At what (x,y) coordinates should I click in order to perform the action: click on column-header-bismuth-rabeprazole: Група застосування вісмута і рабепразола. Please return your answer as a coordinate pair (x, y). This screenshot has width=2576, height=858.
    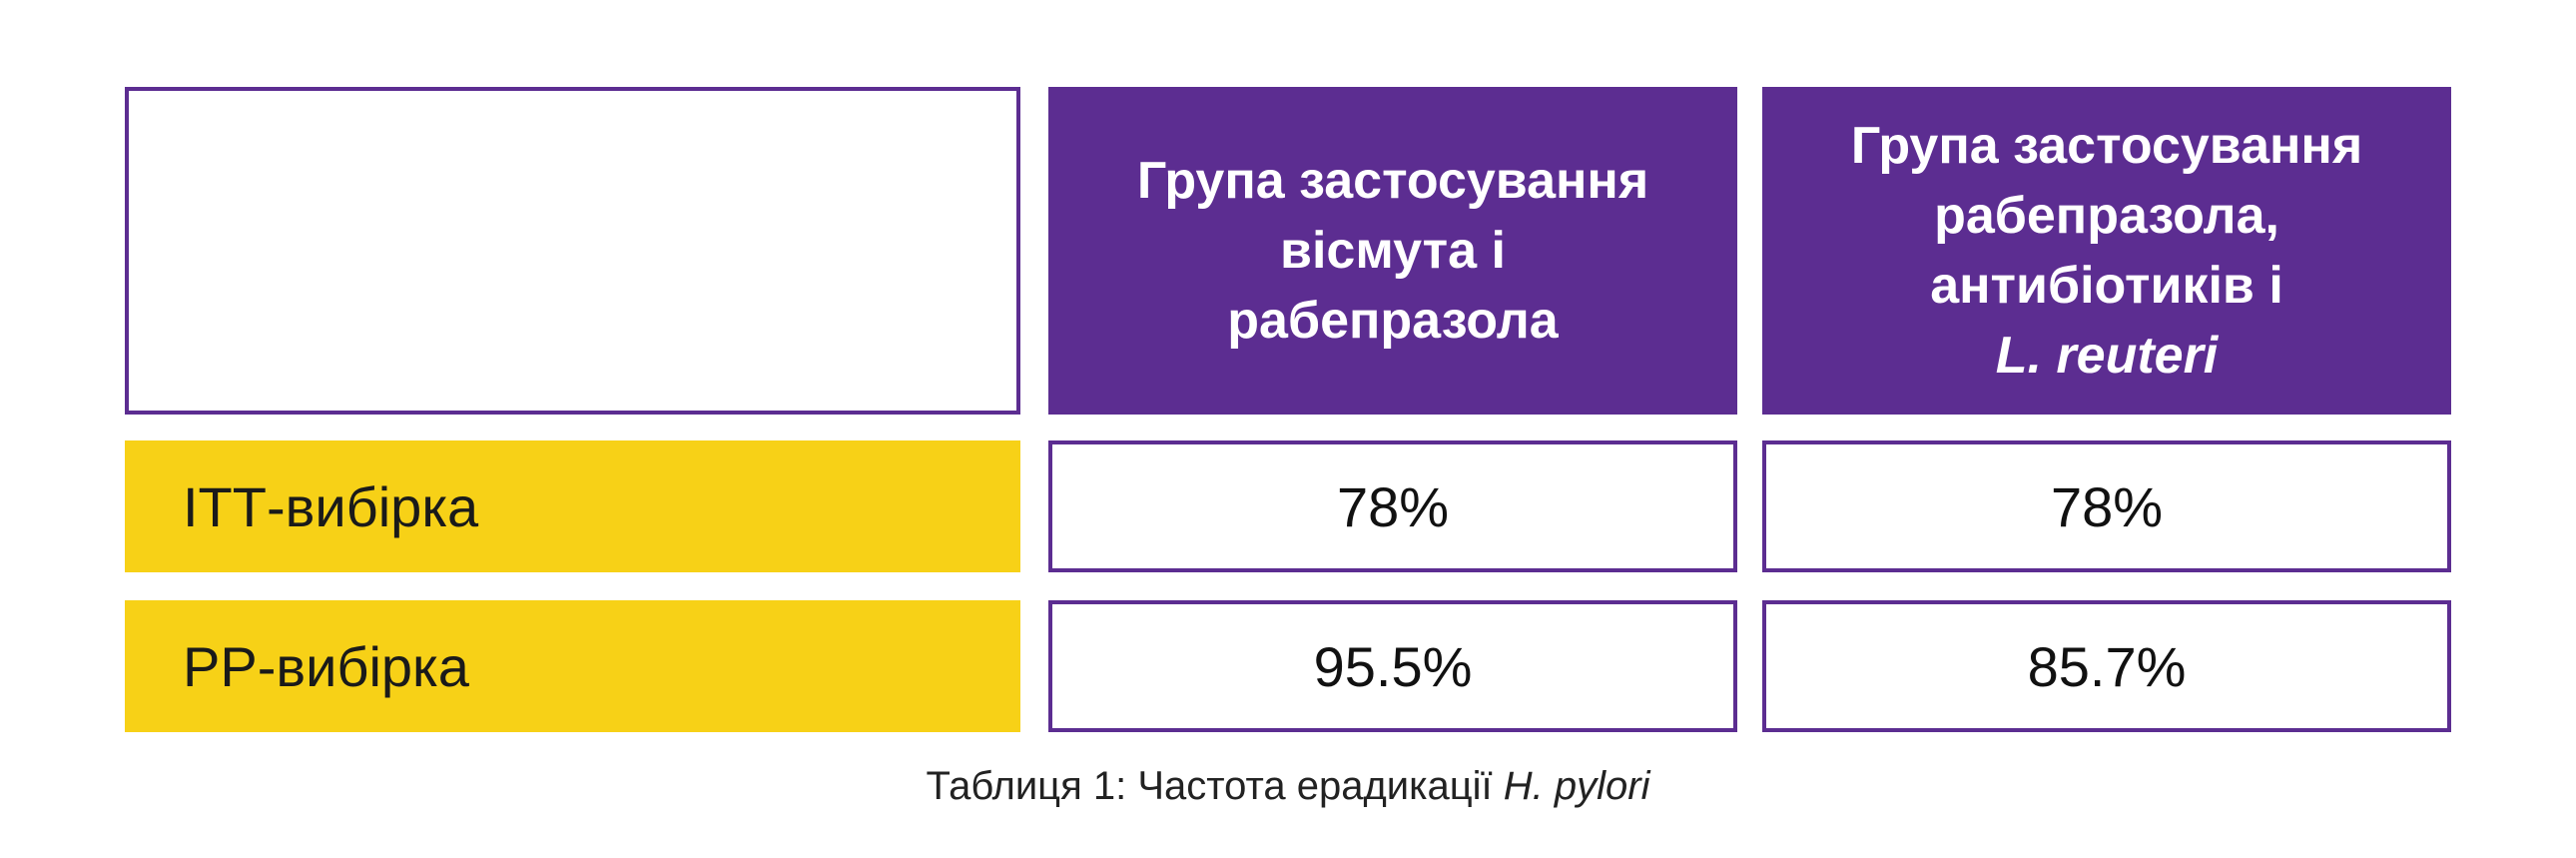
    Looking at the image, I should click on (1392, 251).